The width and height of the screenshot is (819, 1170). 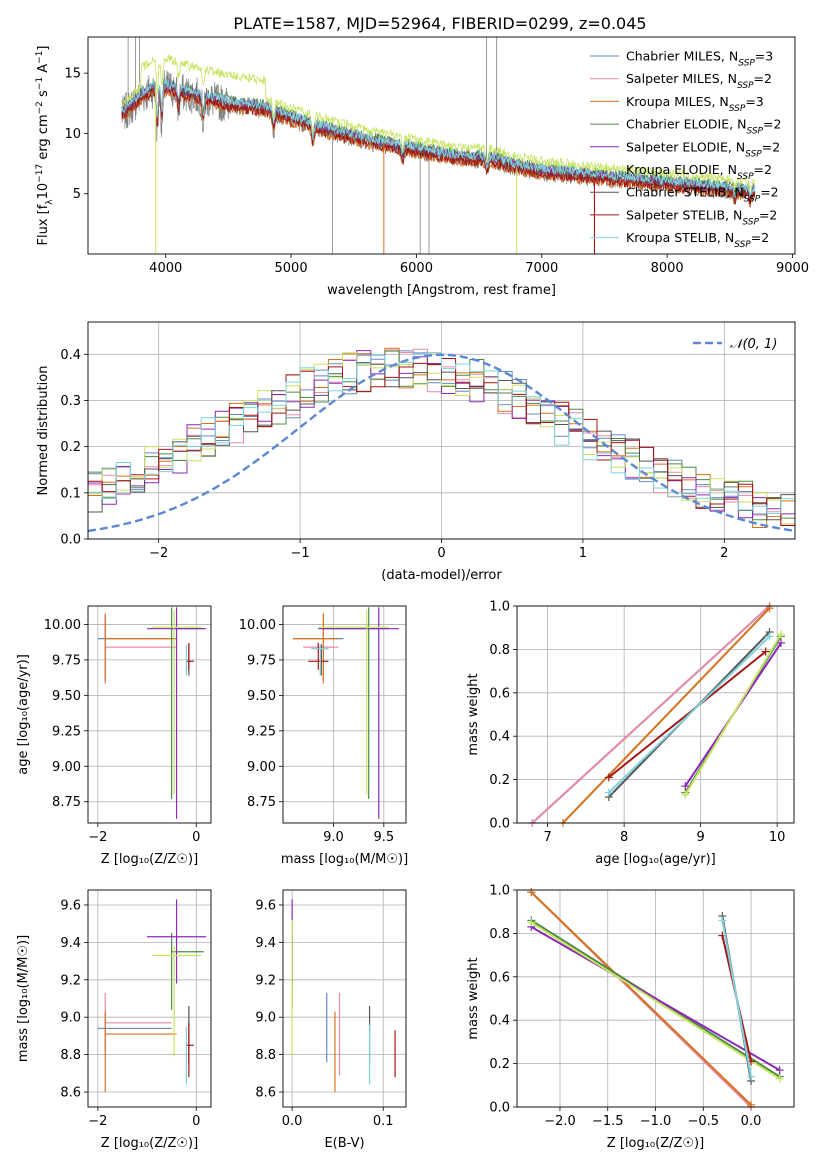 What do you see at coordinates (656, 1121) in the screenshot?
I see `x-tick-label: −1.0` at bounding box center [656, 1121].